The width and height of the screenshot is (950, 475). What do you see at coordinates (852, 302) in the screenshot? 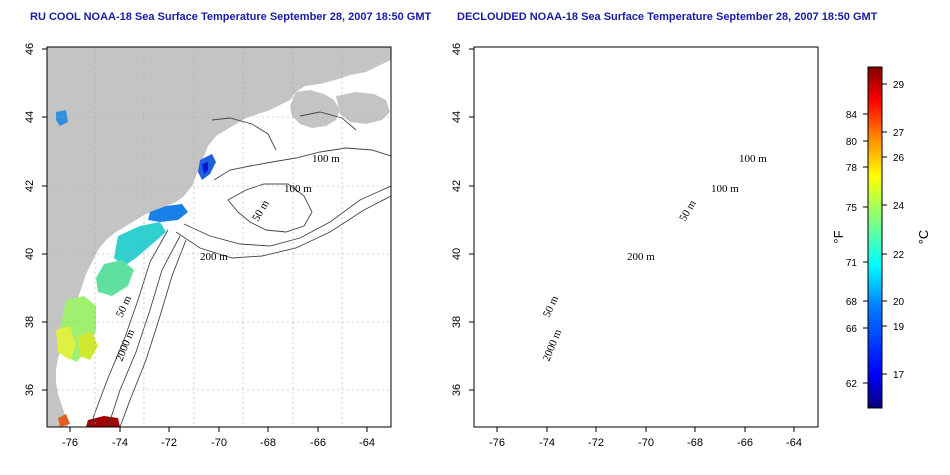
I see `fahrenheit-tick-label: 68` at bounding box center [852, 302].